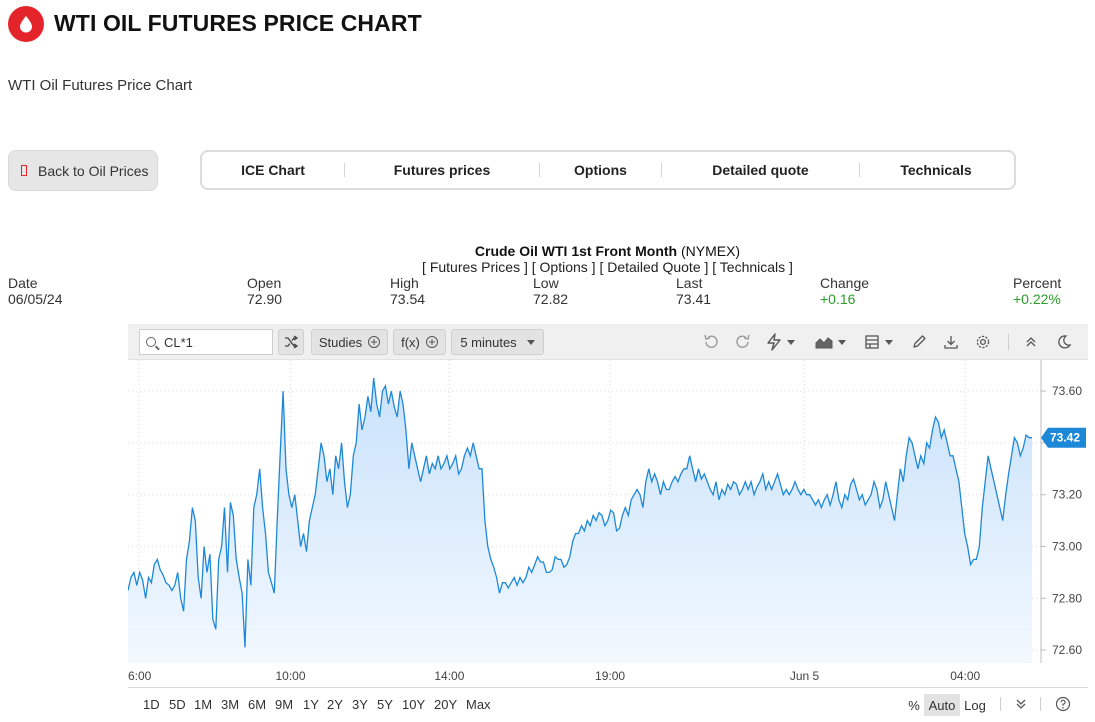 The image size is (1095, 722). I want to click on range-20y: 20Y, so click(446, 704).